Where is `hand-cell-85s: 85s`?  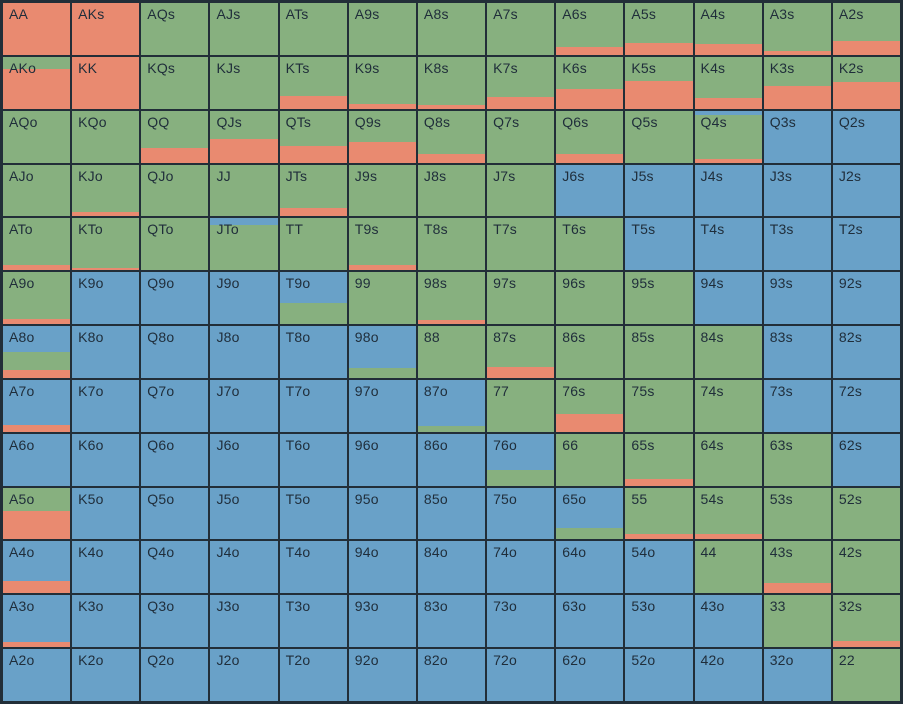 hand-cell-85s: 85s is located at coordinates (659, 352).